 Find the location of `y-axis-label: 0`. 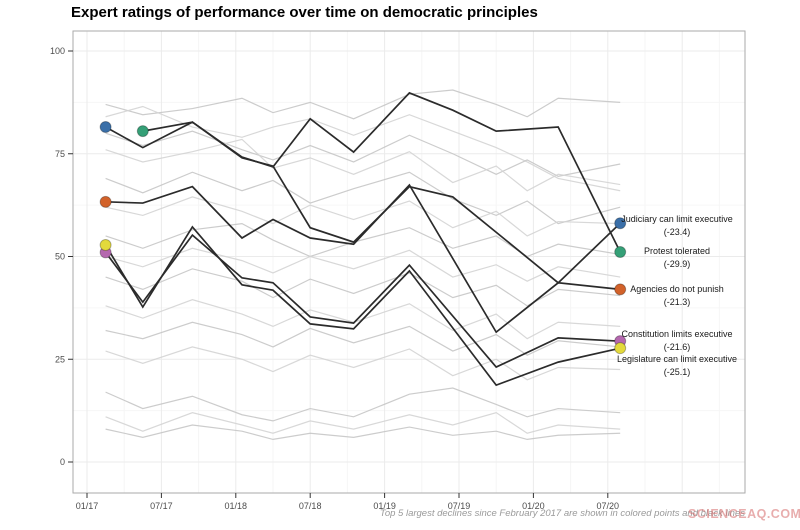

y-axis-label: 0 is located at coordinates (62, 462).